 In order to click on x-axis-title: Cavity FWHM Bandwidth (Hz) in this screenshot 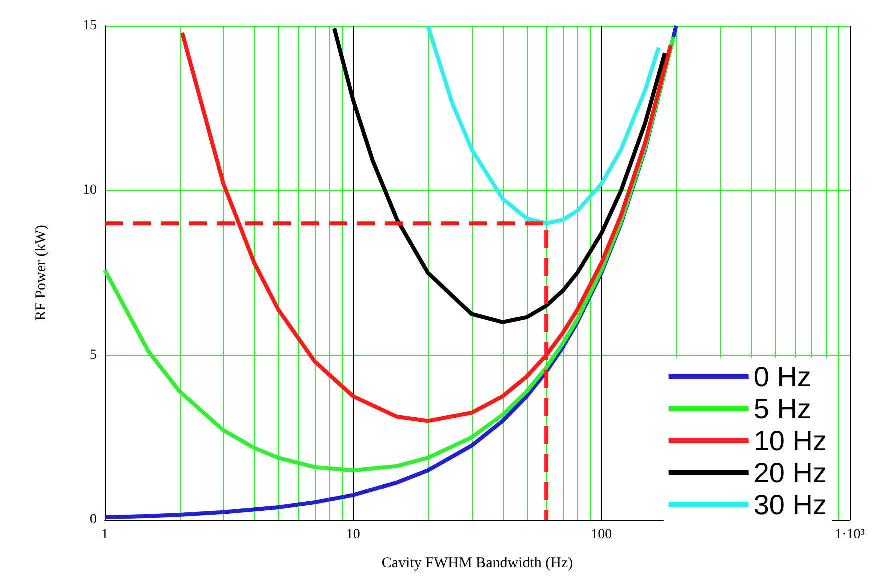, I will do `click(478, 564)`.